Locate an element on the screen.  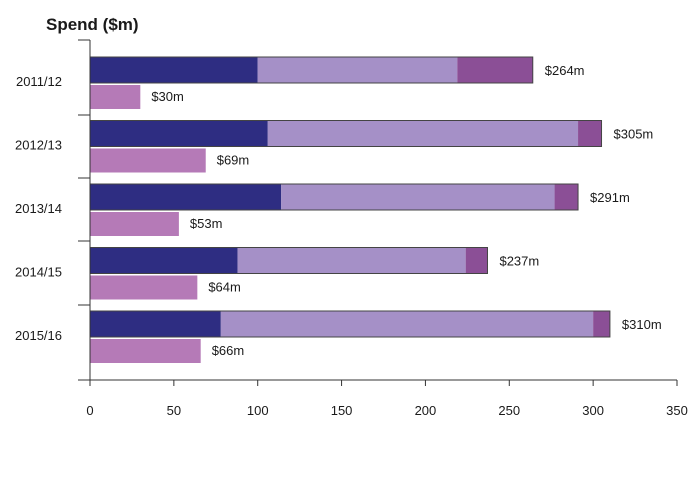
x-tick-label: 250 is located at coordinates (509, 410).